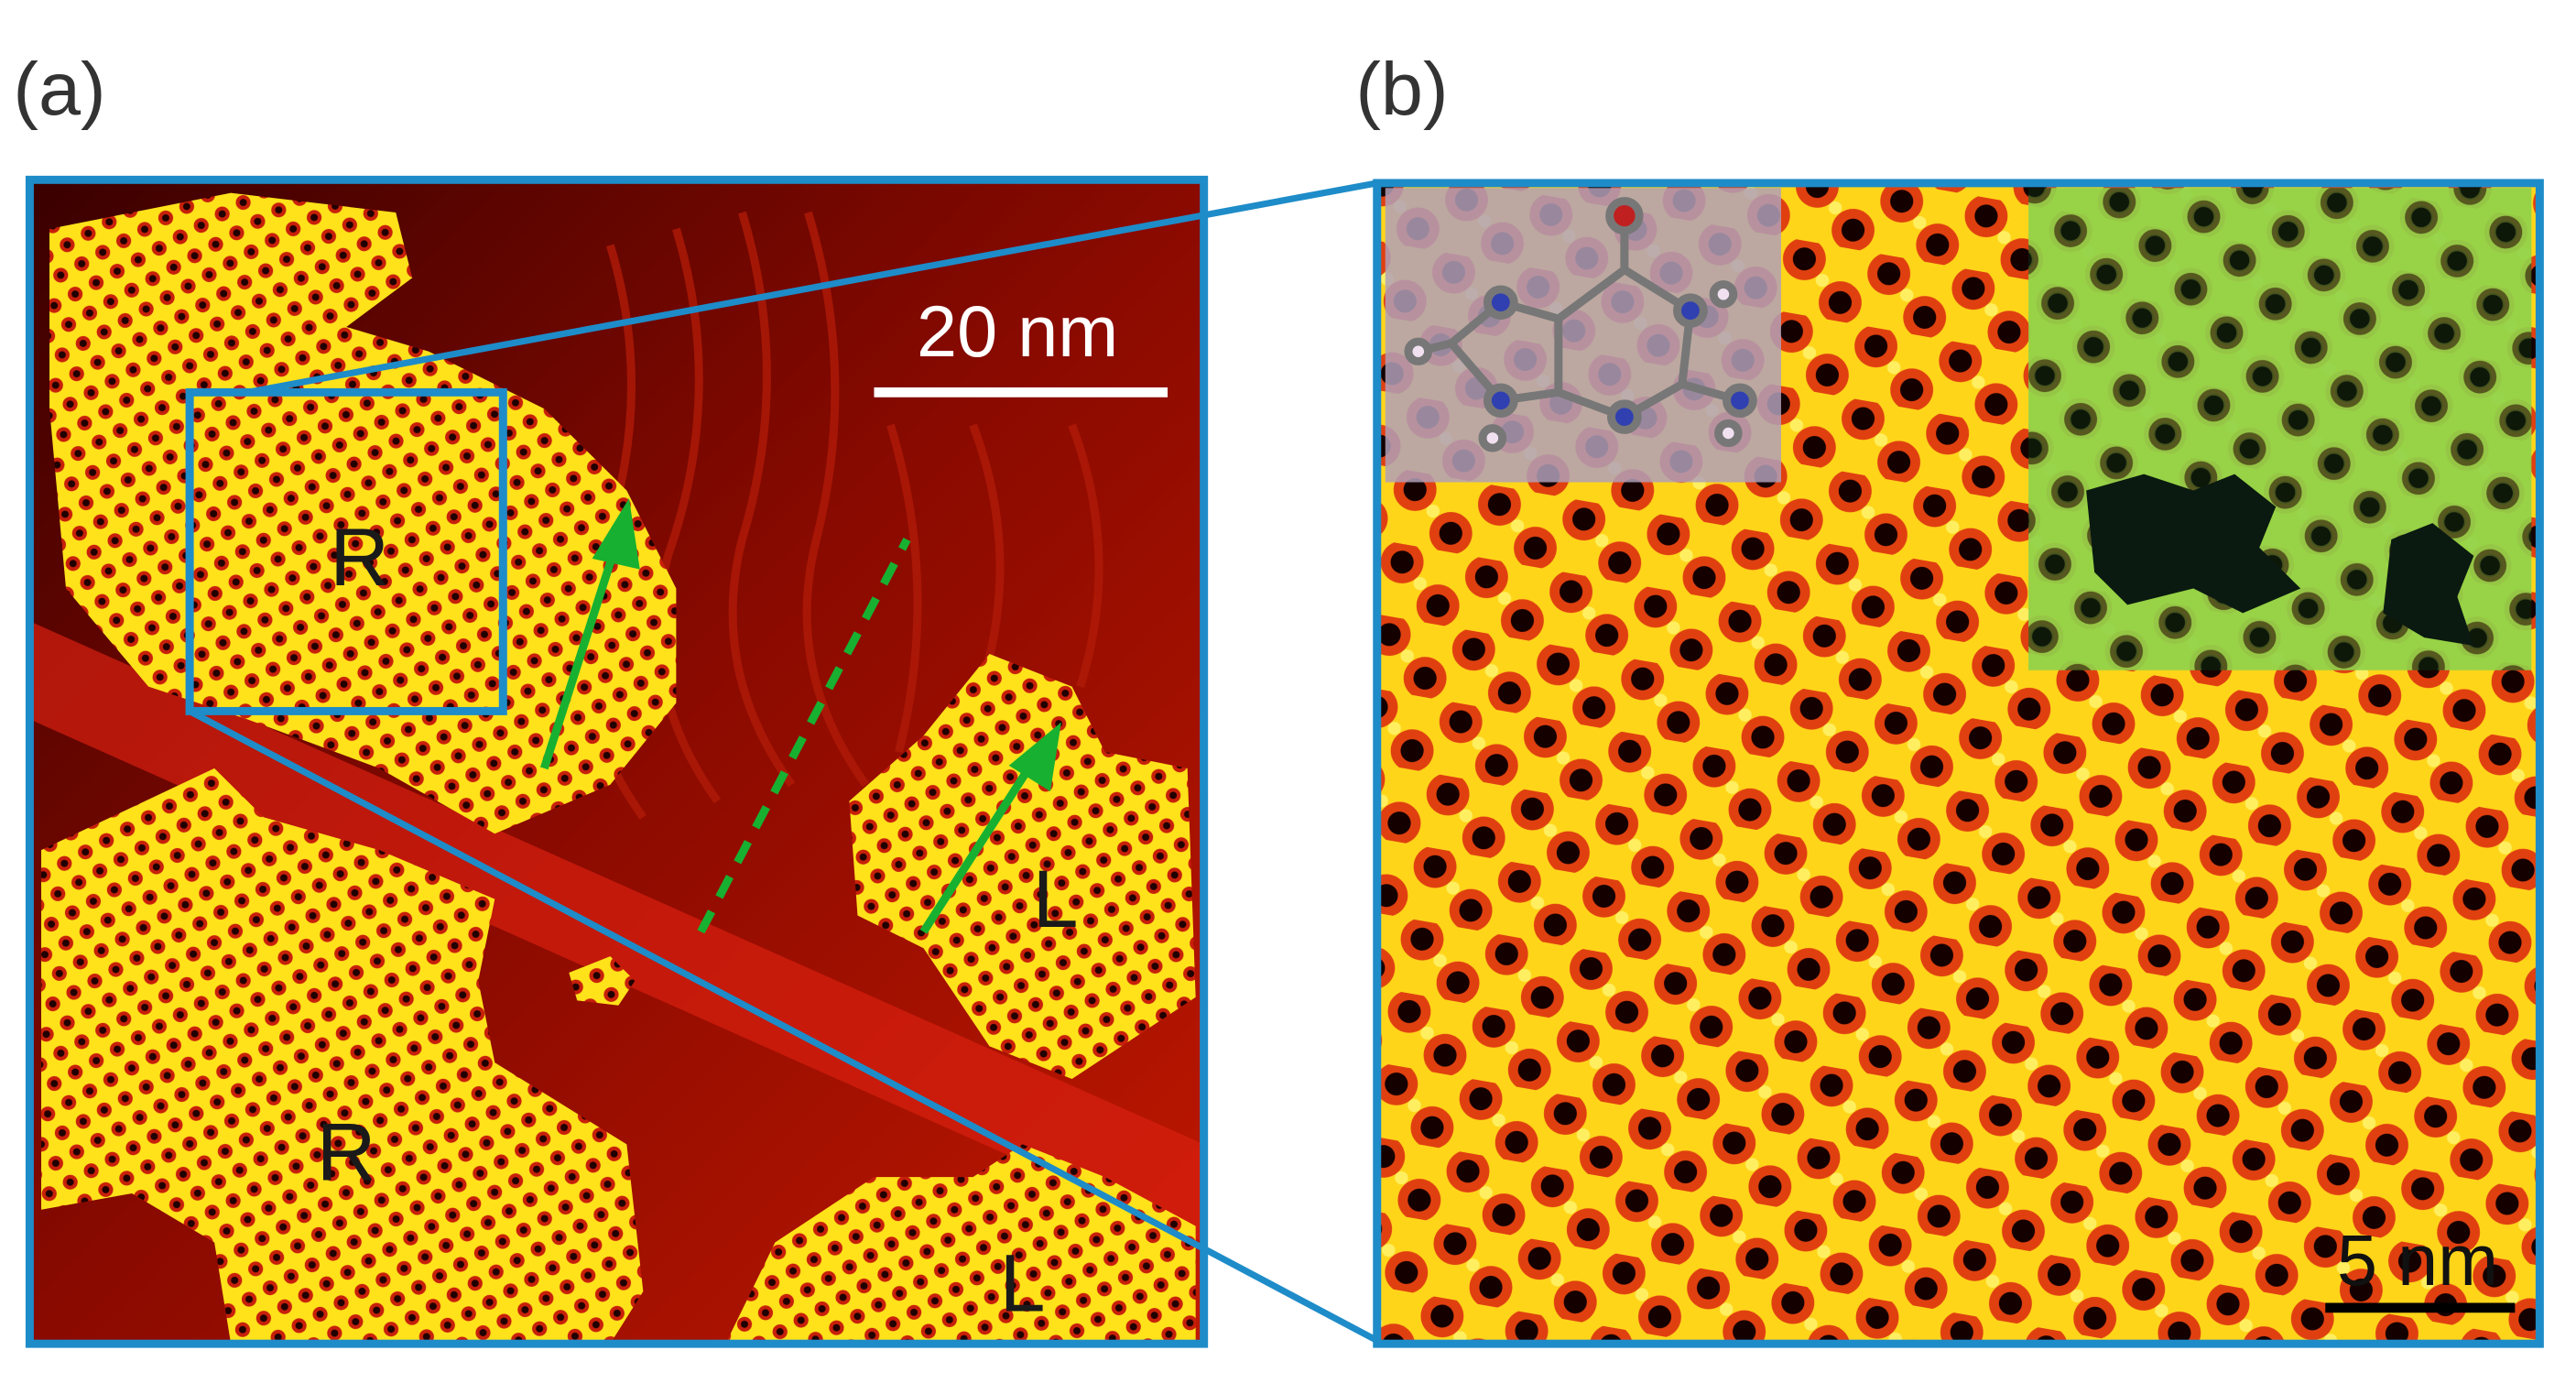 The height and width of the screenshot is (1383, 2576). Describe the element at coordinates (812, 288) in the screenshot. I see `zoom-line` at that location.